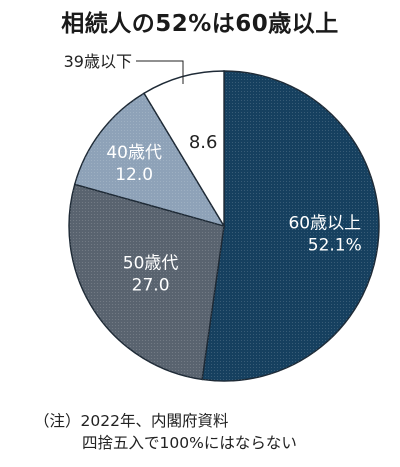 This screenshot has width=400, height=467. I want to click on chart-title: 相続人の52%は60歳以上, so click(200, 24).